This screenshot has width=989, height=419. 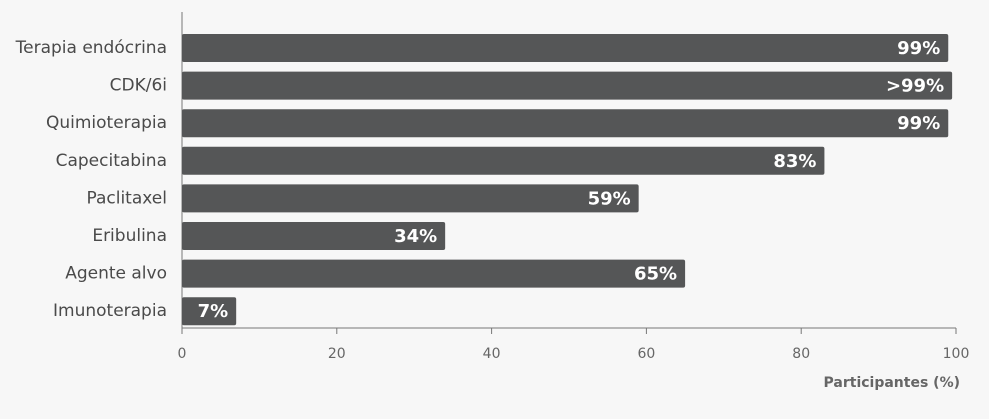 I want to click on y-tick-label: CDK/6i, so click(x=138, y=86).